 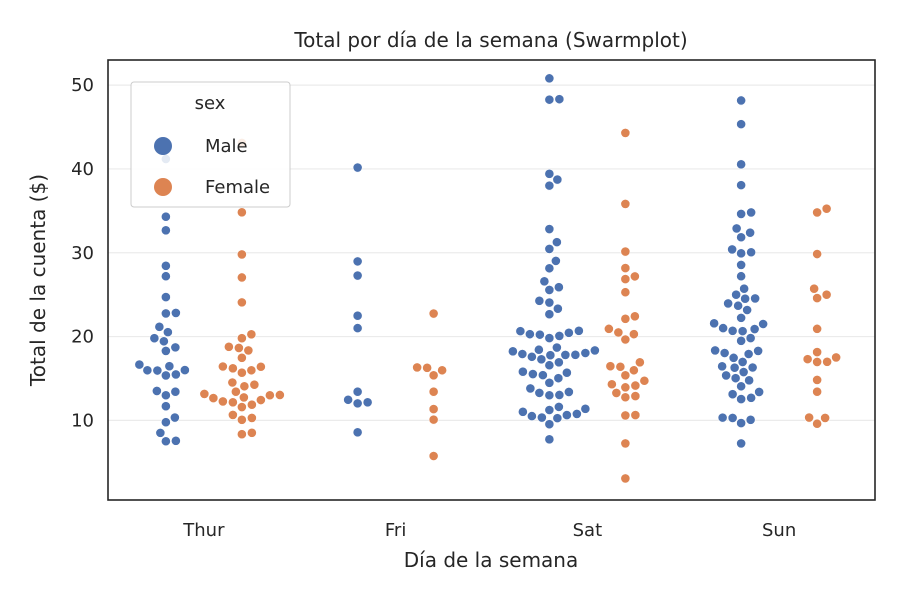 I want to click on y-axis-label: Total de la cuenta ($), so click(x=38, y=280).